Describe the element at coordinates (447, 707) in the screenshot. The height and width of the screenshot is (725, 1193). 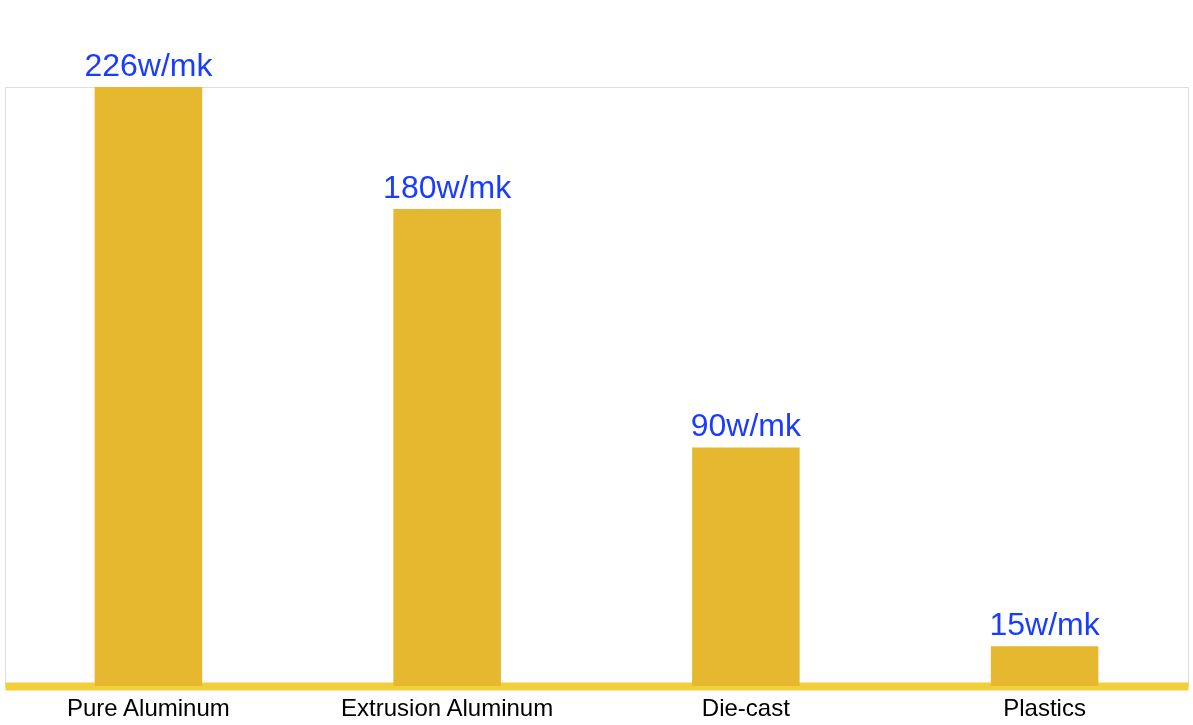
I see `x-tick-label: Extrusion Aluminum` at that location.